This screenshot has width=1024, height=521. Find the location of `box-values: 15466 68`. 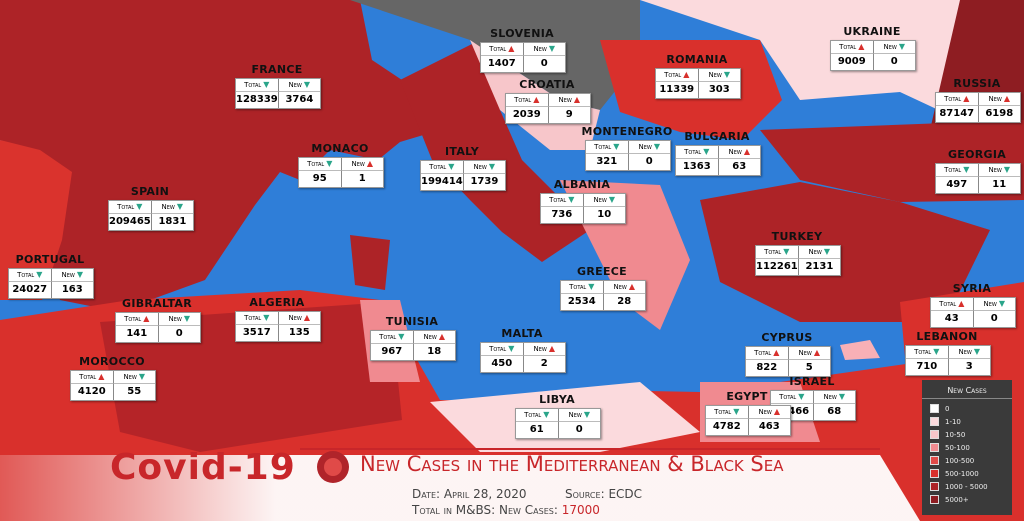

box-values: 15466 68 is located at coordinates (813, 412).